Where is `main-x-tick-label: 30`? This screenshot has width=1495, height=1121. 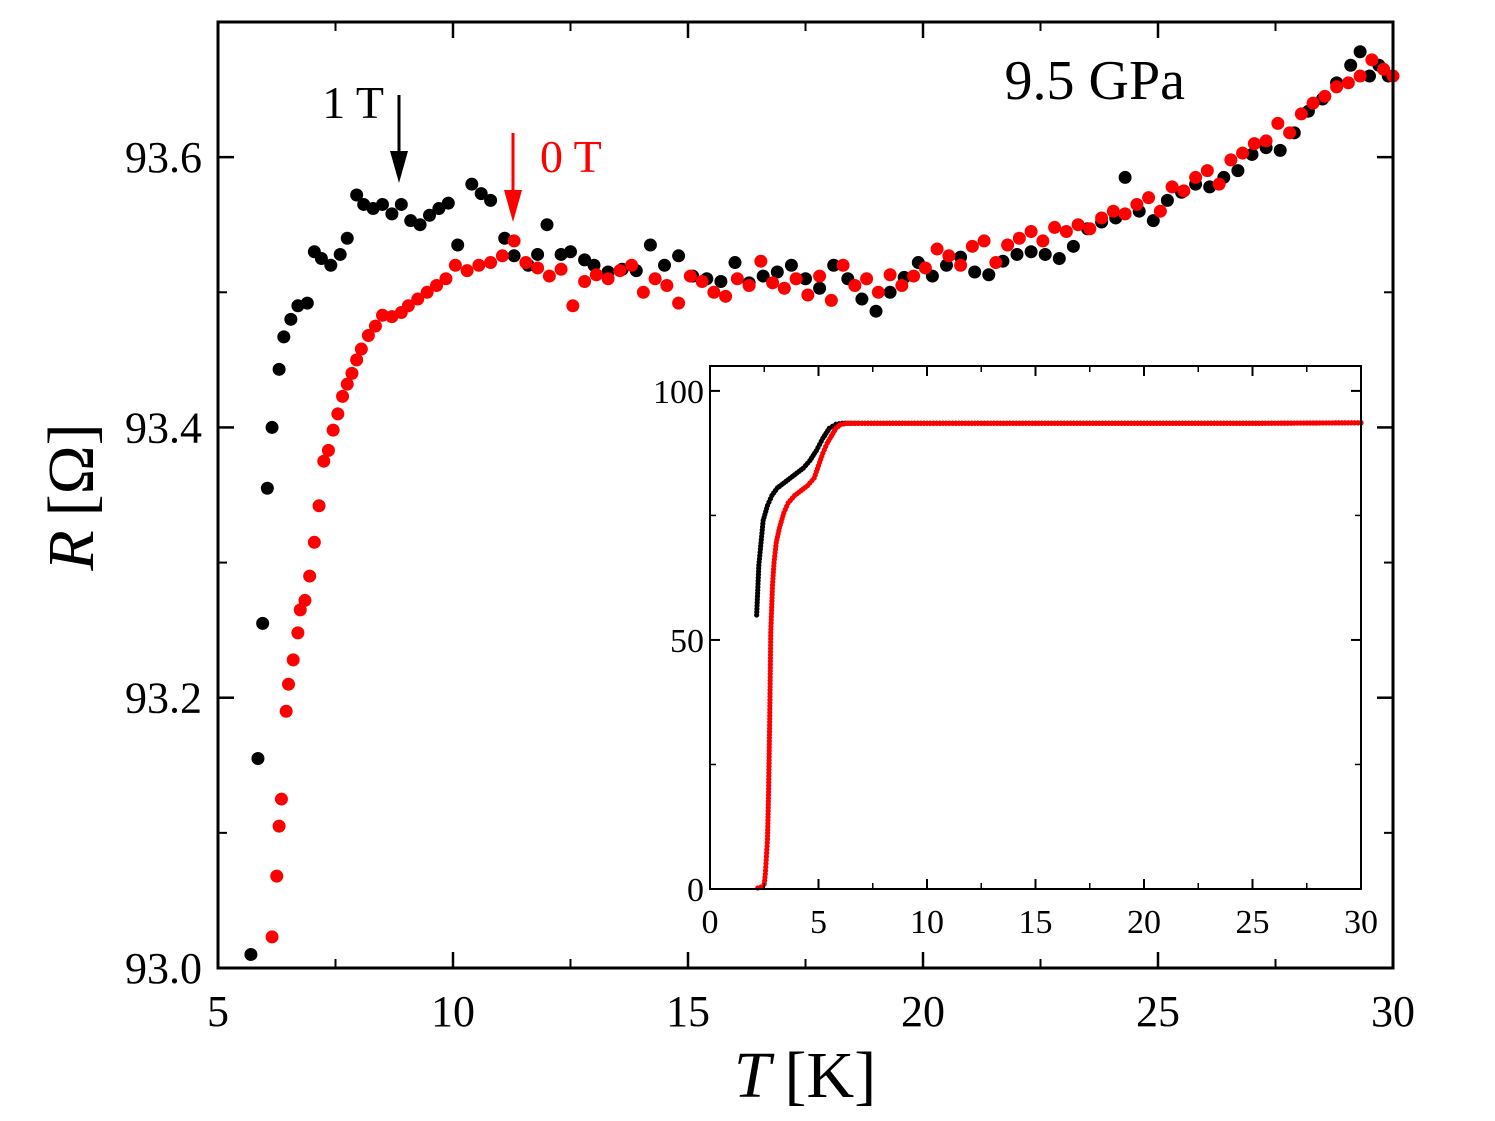 main-x-tick-label: 30 is located at coordinates (1393, 1011).